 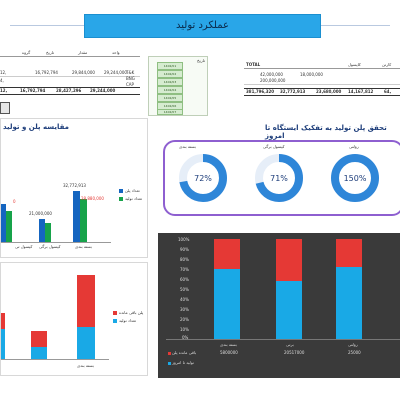 What do you see at coordinates (184, 299) in the screenshot?
I see `ytick-40: 40%` at bounding box center [184, 299].